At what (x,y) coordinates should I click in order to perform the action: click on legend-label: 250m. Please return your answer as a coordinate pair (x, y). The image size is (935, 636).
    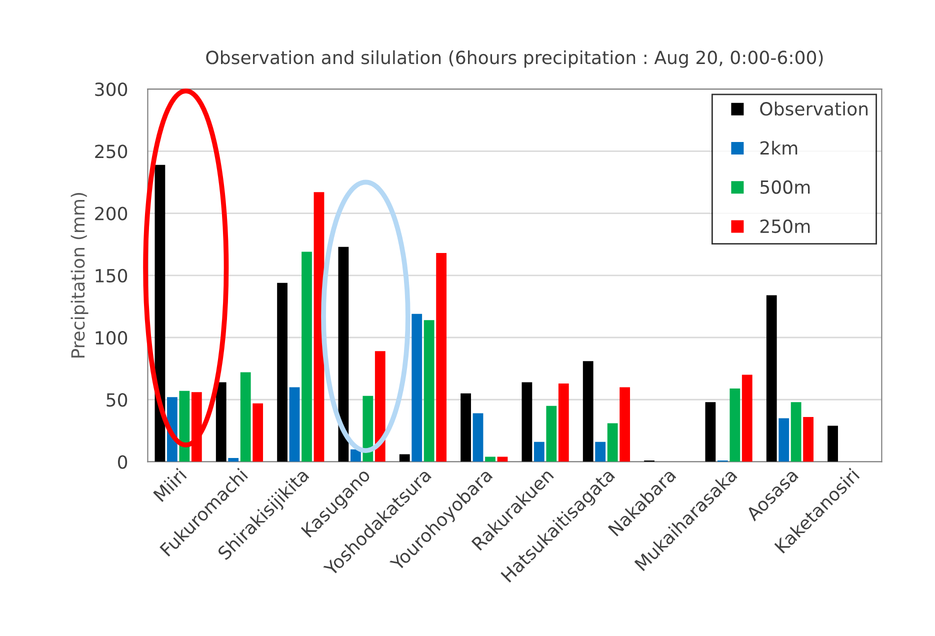
    Looking at the image, I should click on (785, 226).